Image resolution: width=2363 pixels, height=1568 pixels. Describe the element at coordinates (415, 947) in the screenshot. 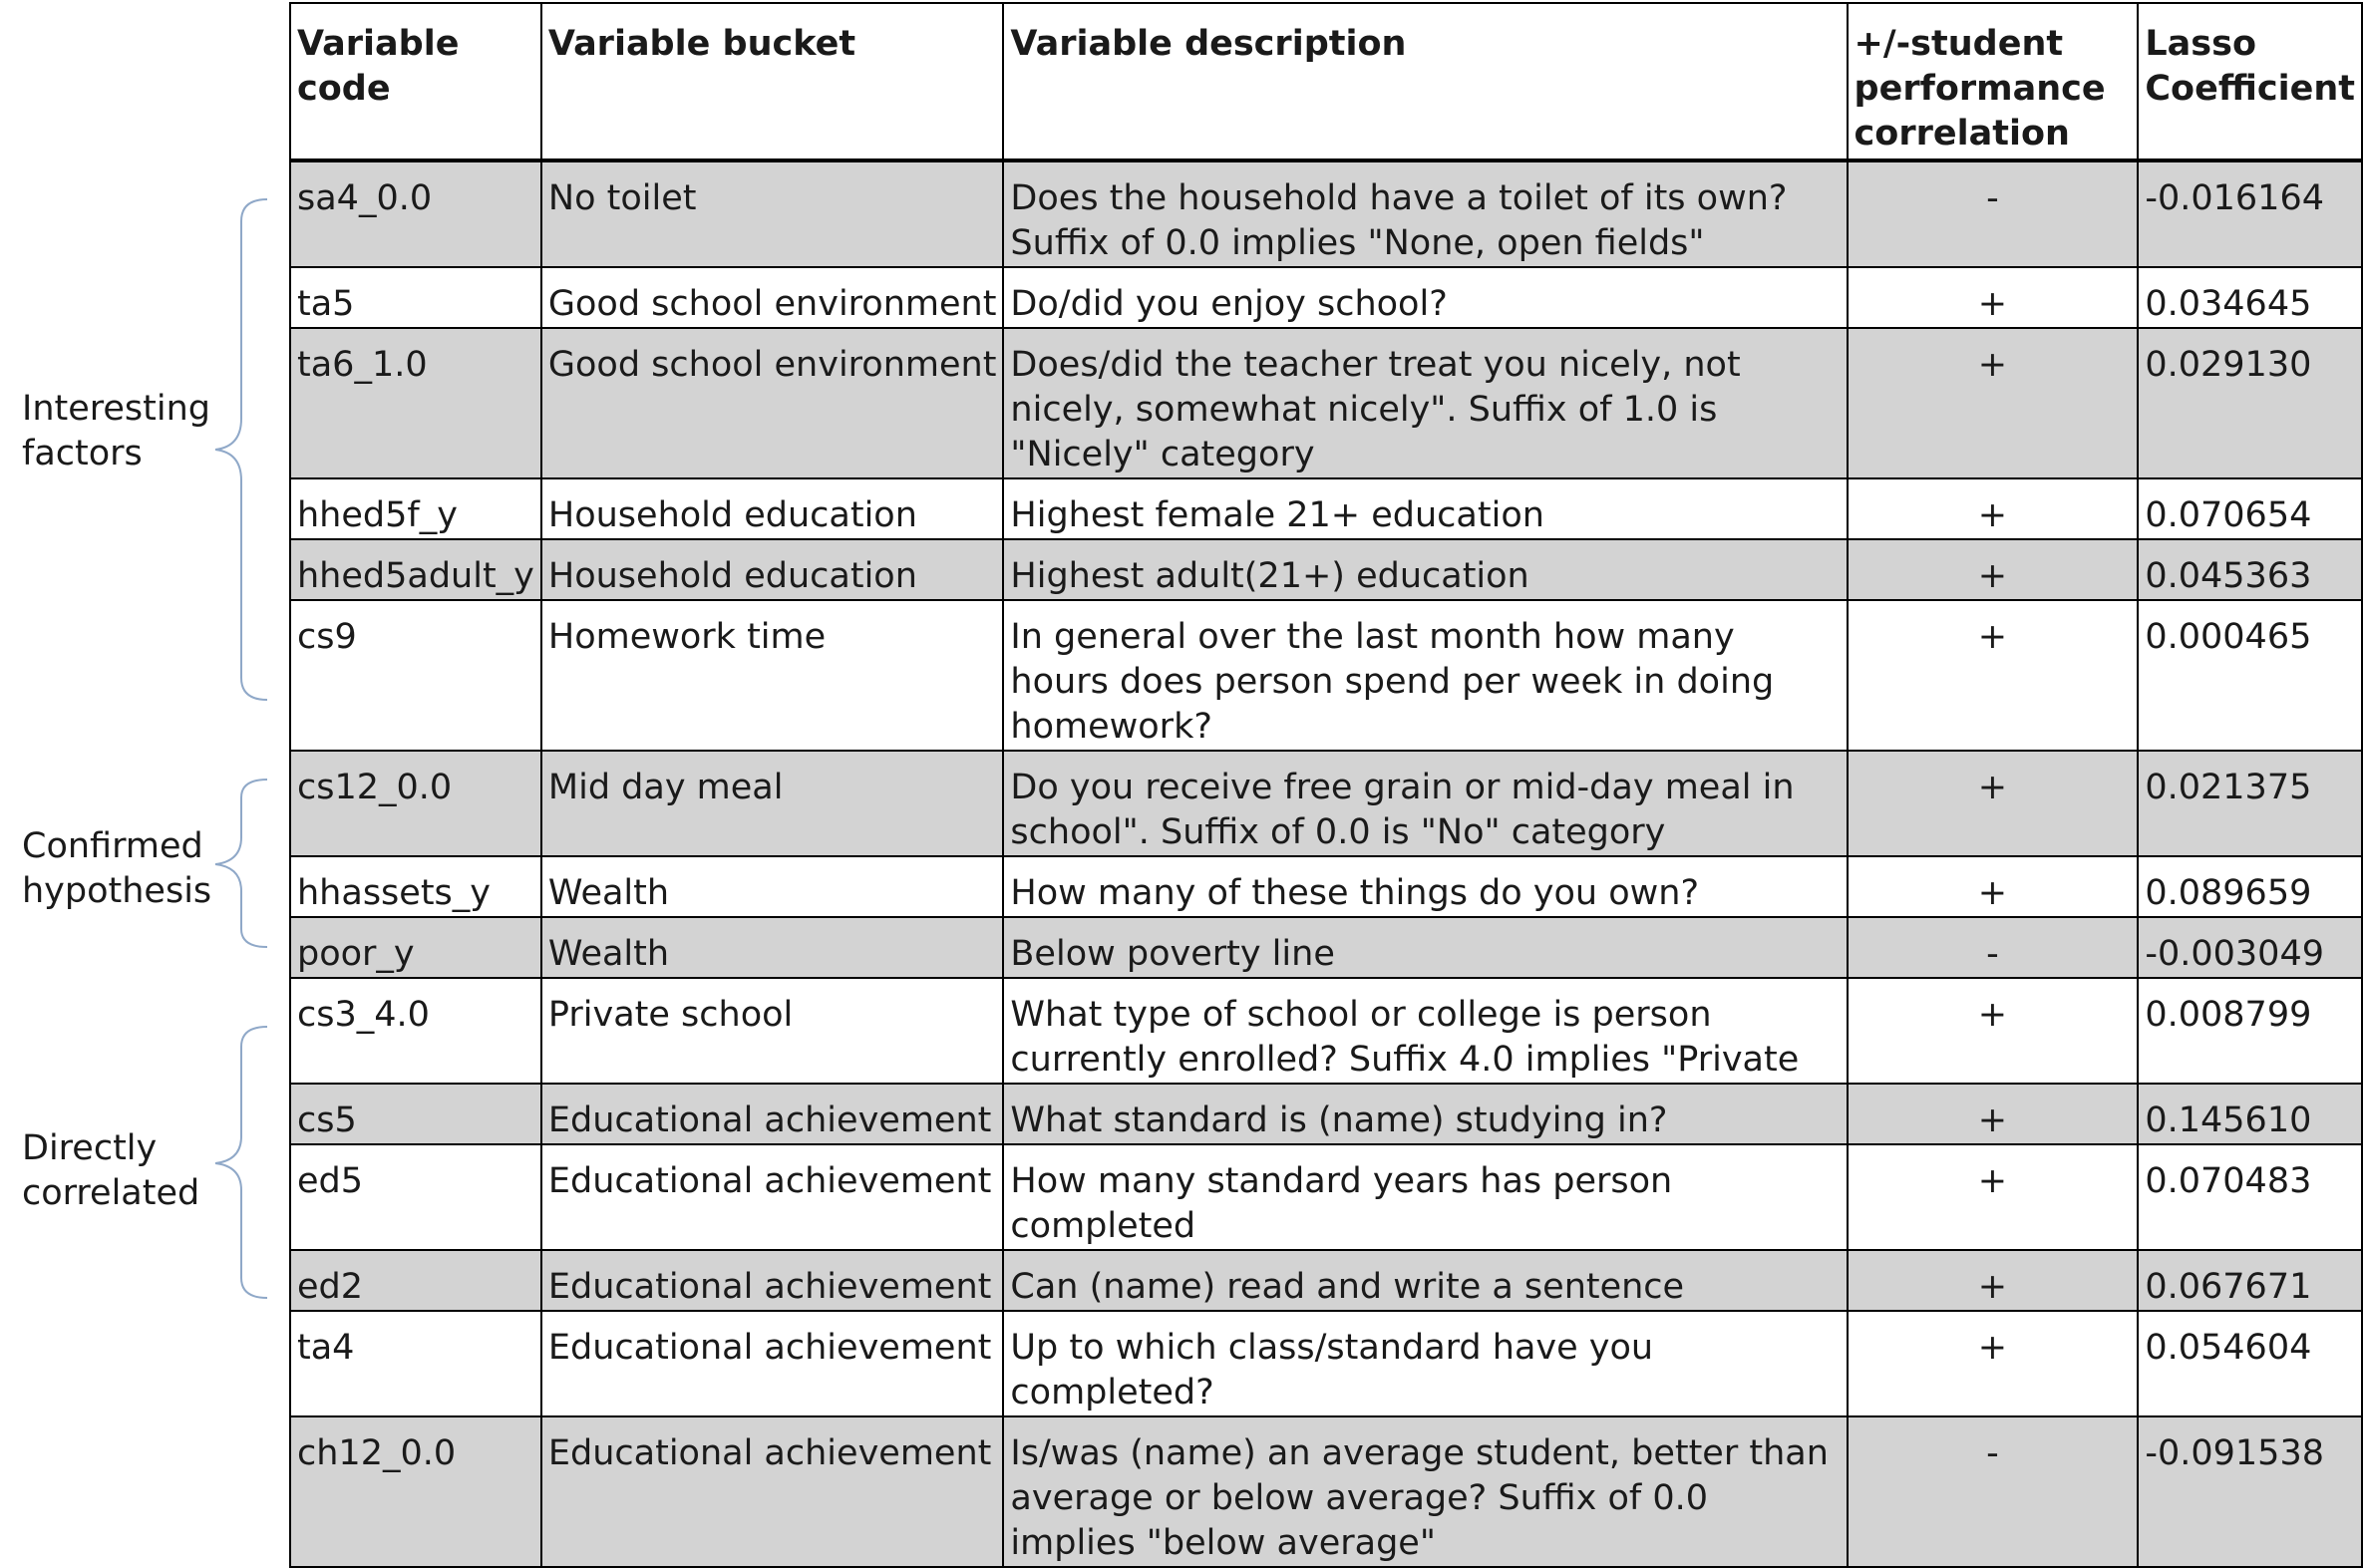

I see `cell-variable-code: poor_y` at that location.